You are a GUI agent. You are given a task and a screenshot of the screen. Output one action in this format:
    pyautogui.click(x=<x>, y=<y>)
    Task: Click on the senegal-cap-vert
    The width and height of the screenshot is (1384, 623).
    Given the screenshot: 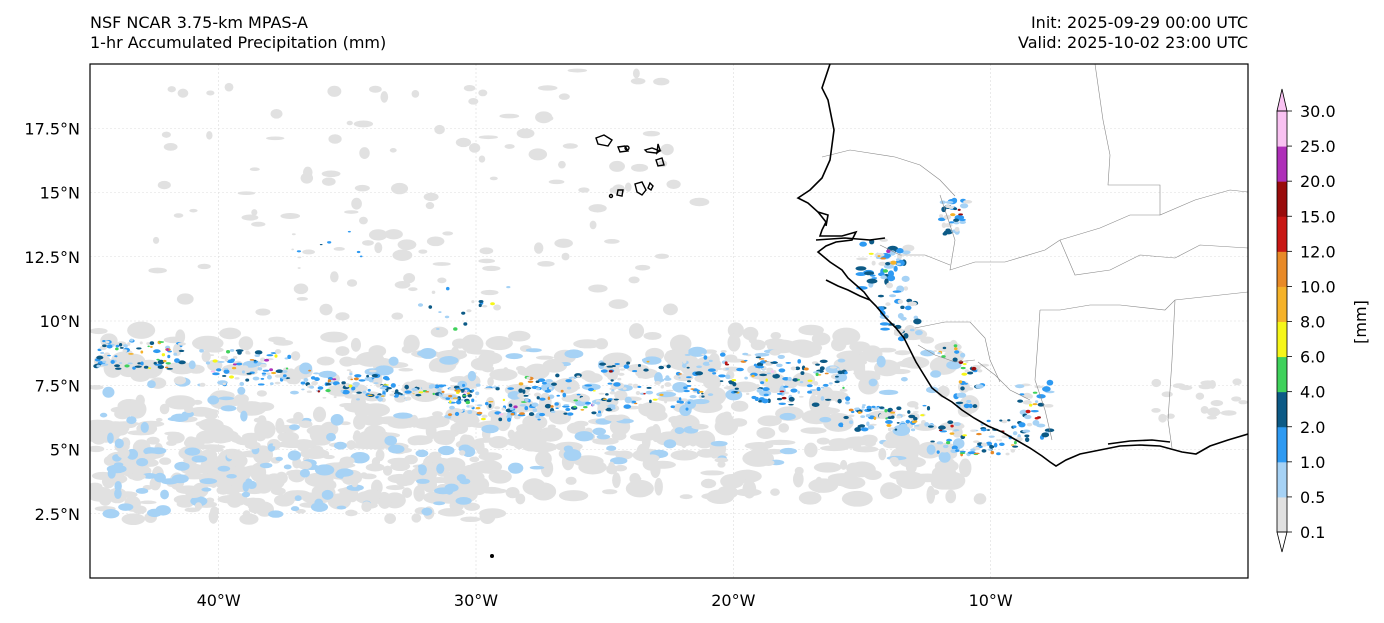 What is the action you would take?
    pyautogui.click(x=823, y=219)
    